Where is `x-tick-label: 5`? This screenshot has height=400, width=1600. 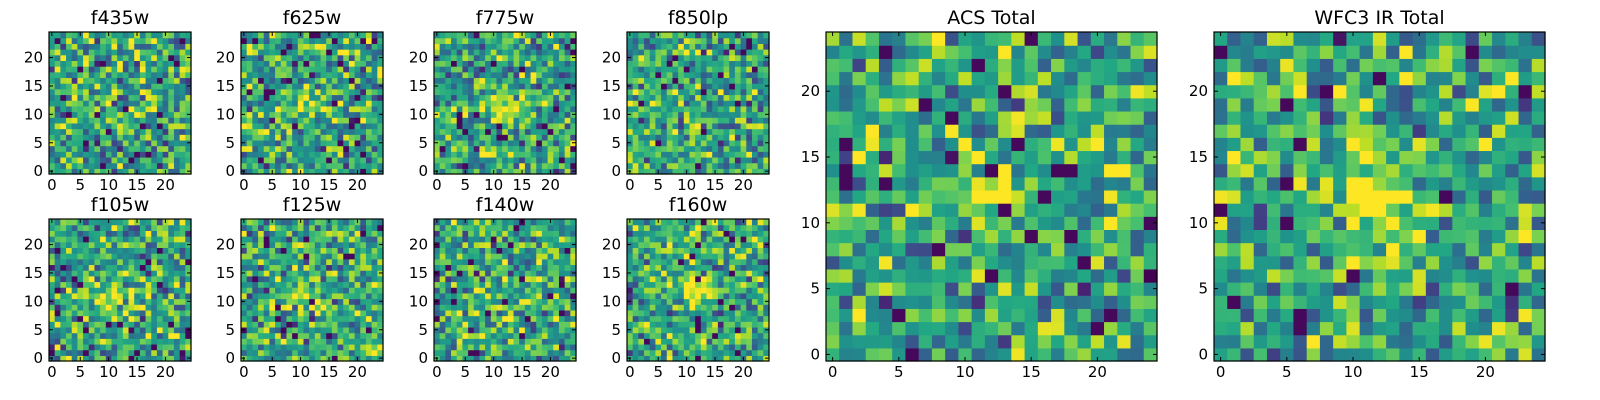 x-tick-label: 5 is located at coordinates (272, 372).